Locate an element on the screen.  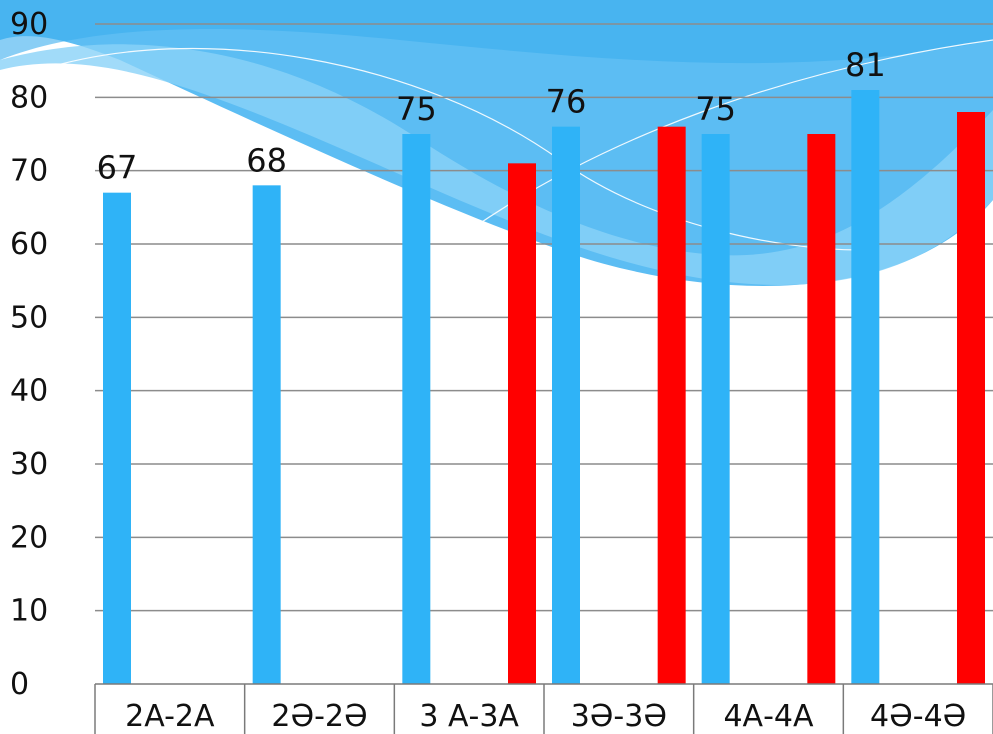
x-tick-label: 2Ә-2Ә is located at coordinates (319, 716).